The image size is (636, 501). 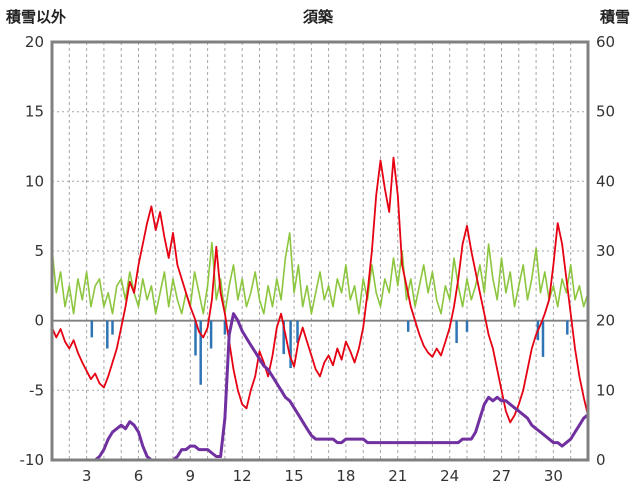 What do you see at coordinates (39, 321) in the screenshot?
I see `left-tick-label: 0` at bounding box center [39, 321].